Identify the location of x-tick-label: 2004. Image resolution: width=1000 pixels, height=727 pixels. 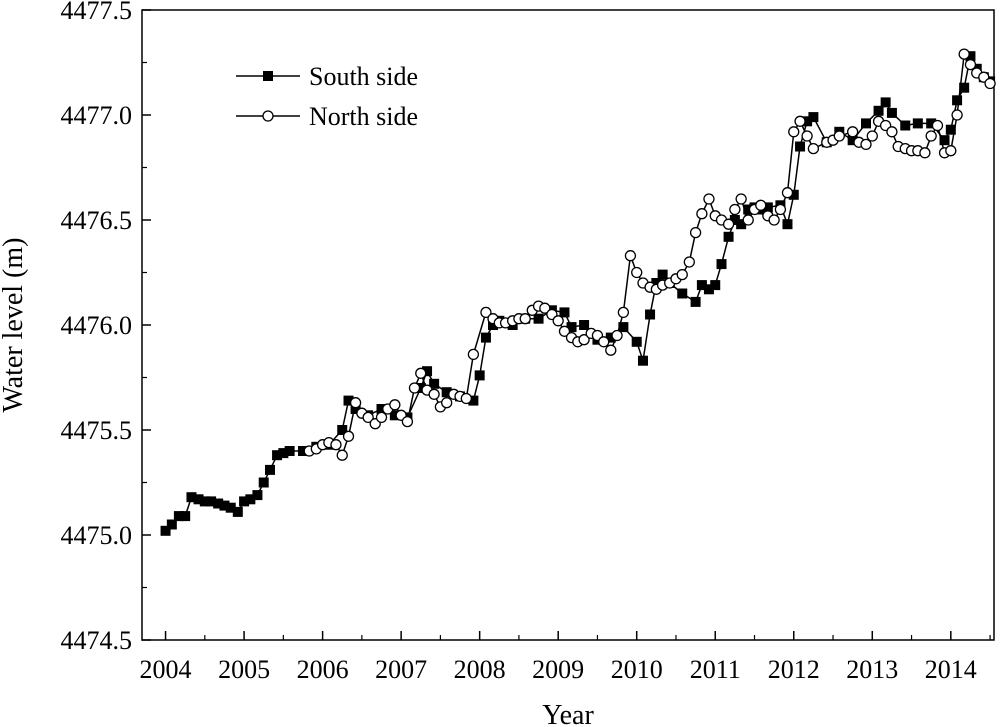
(166, 669).